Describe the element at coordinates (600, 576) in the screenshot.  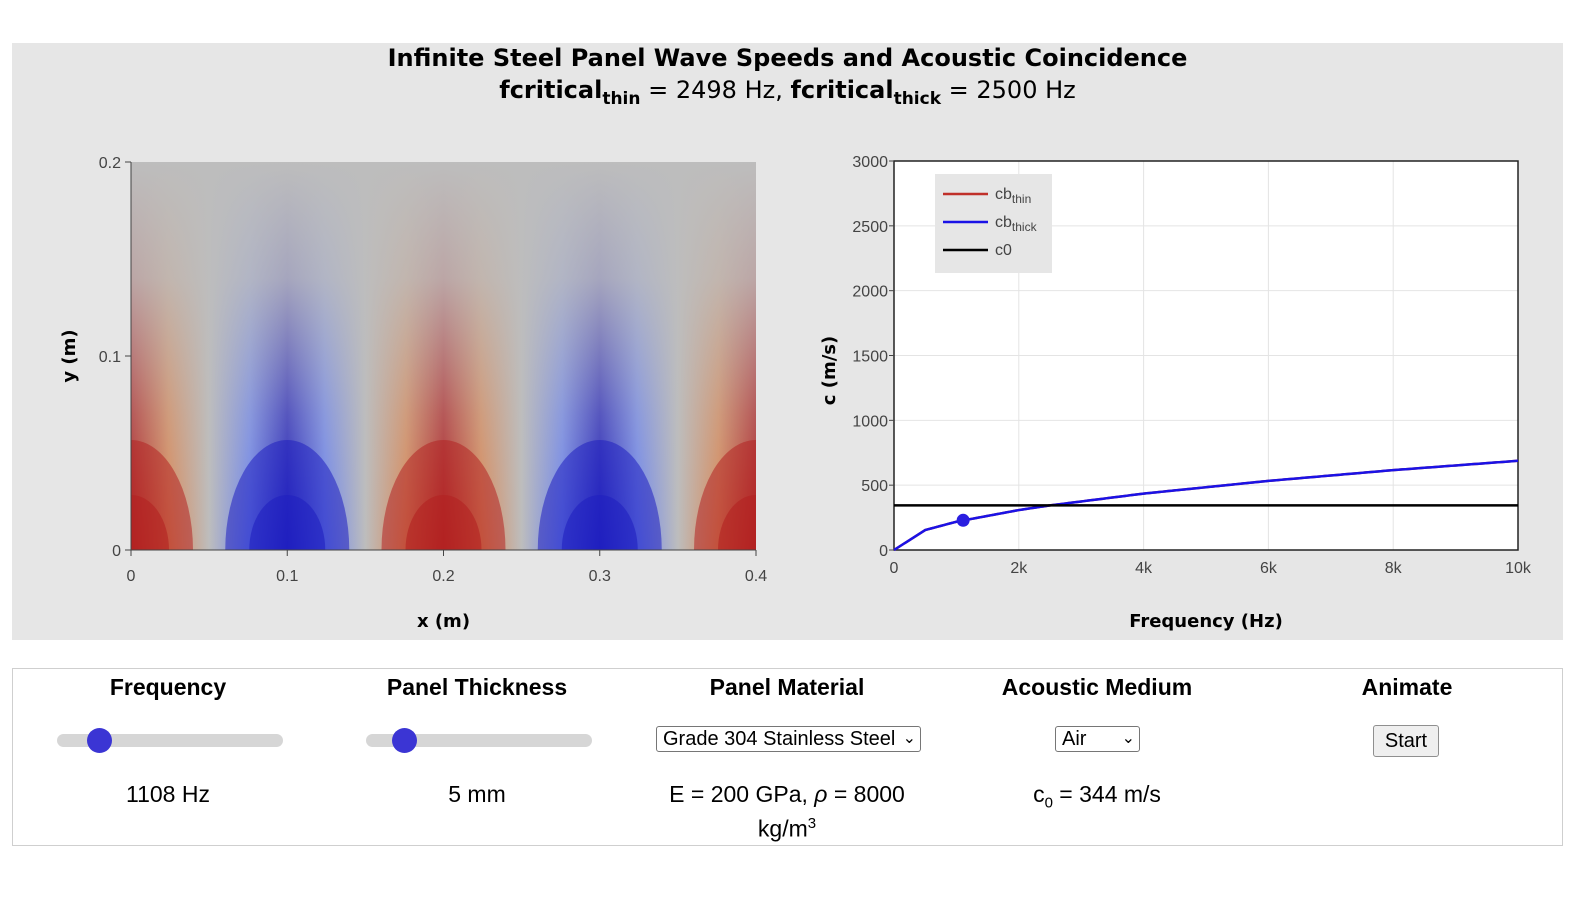
I see `heatmap-x-tick-label: 0.3` at that location.